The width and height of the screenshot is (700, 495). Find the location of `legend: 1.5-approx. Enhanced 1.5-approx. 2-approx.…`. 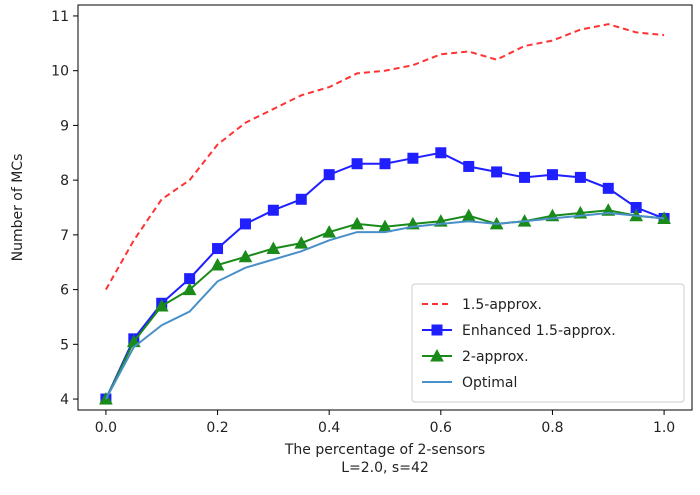

legend: 1.5-approx. Enhanced 1.5-approx. 2-approx.… is located at coordinates (548, 343).